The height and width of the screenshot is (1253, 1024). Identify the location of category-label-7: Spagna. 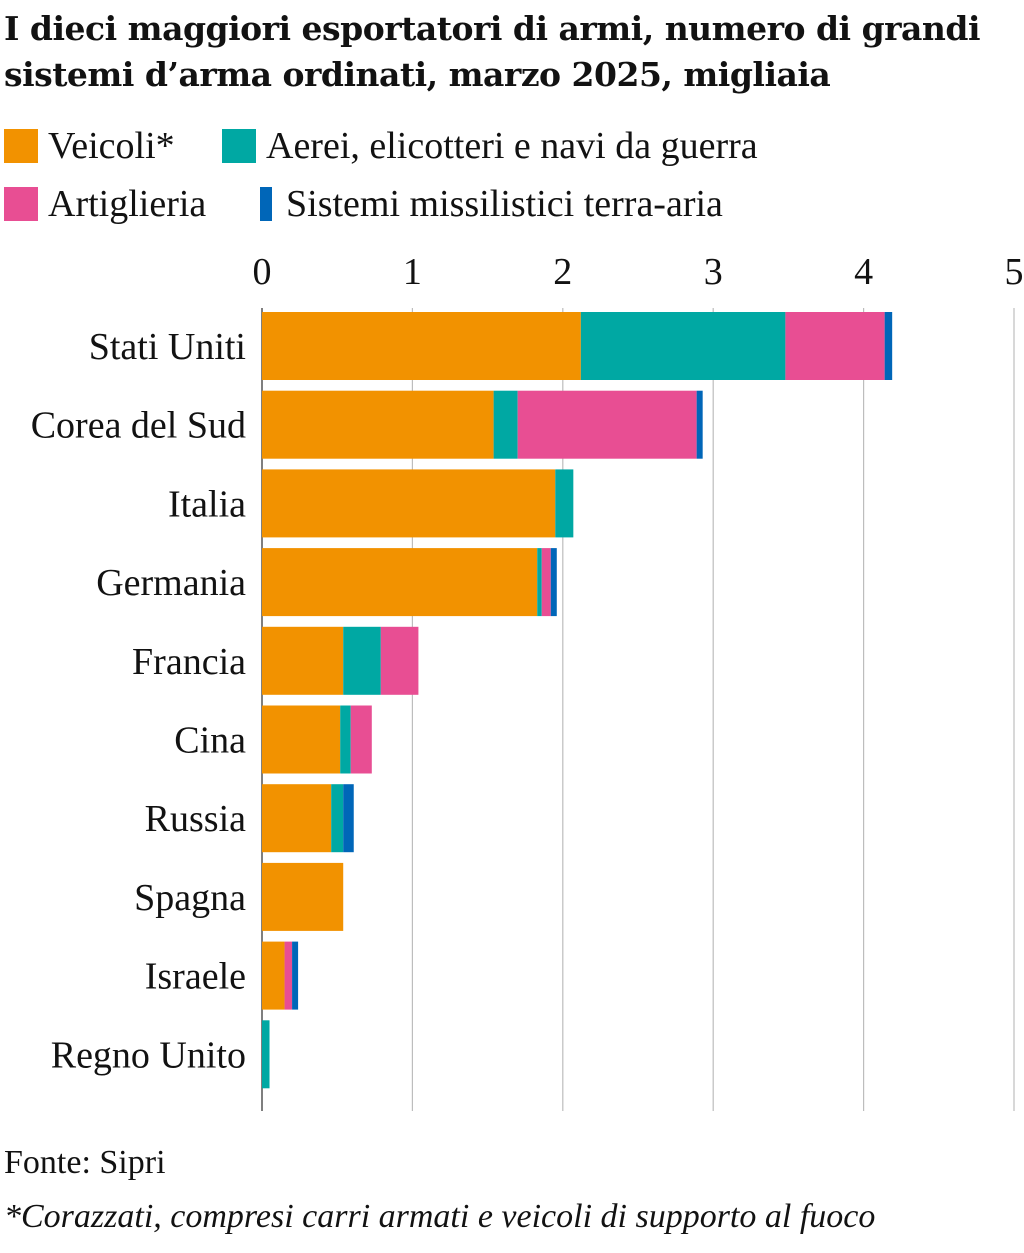
(190, 898).